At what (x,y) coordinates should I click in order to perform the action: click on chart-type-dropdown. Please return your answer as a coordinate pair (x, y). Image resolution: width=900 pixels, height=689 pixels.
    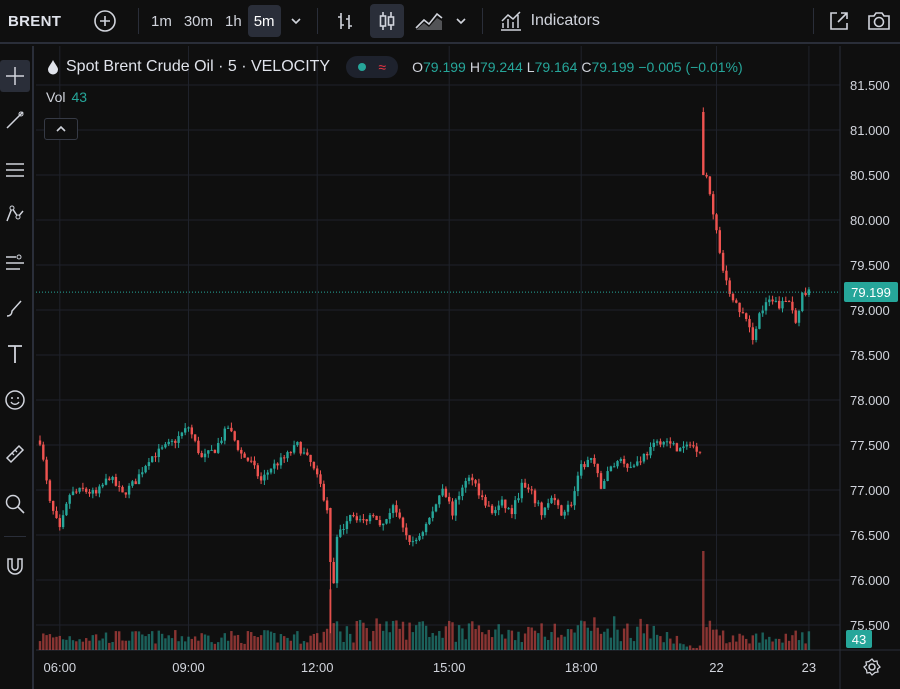
    Looking at the image, I should click on (461, 21).